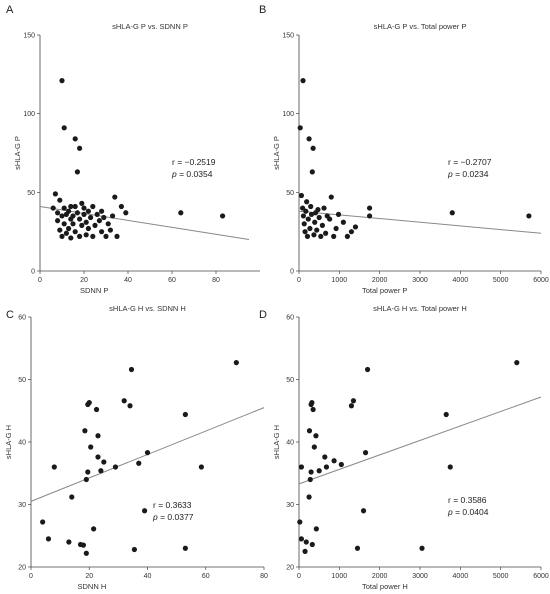  I want to click on chart-title: sHLA-G H vs. SDNN H, so click(147, 308).